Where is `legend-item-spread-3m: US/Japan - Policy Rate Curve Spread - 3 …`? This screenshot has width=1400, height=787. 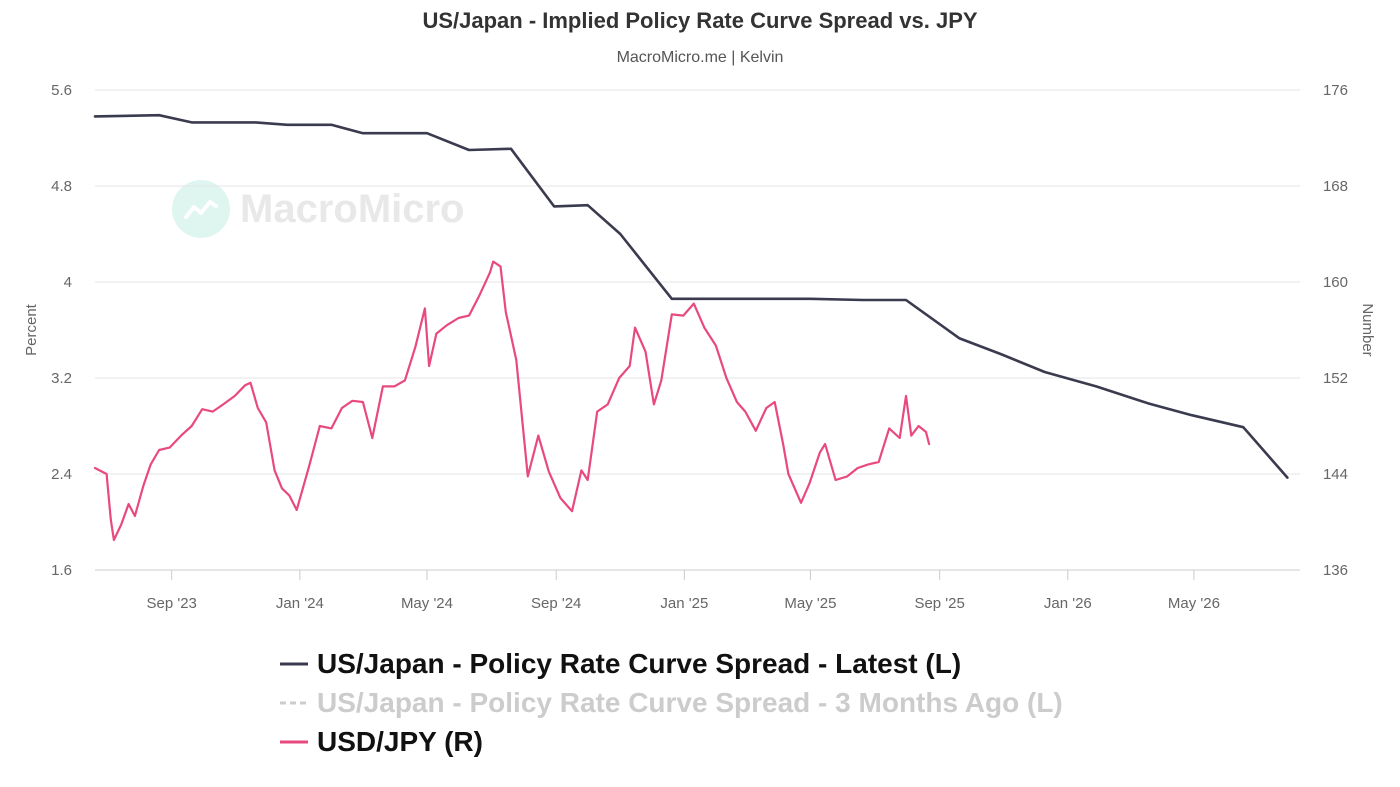
legend-item-spread-3m: US/Japan - Policy Rate Curve Spread - 3 … is located at coordinates (671, 702).